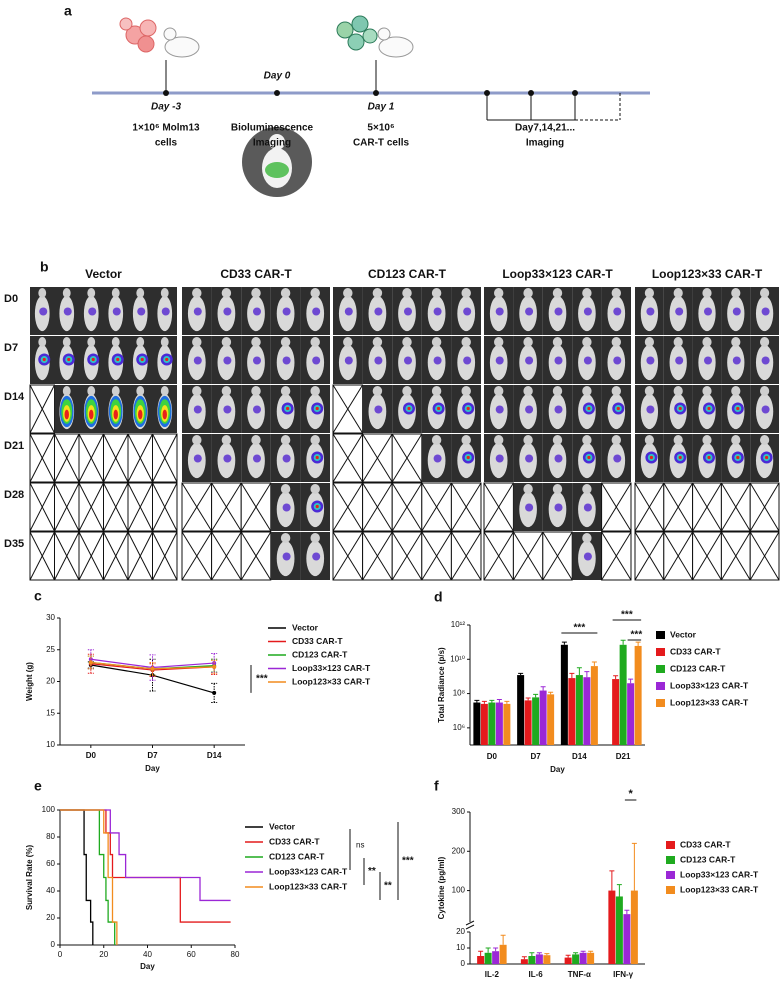 The image size is (781, 991). I want to click on row-label: D21, so click(14, 446).